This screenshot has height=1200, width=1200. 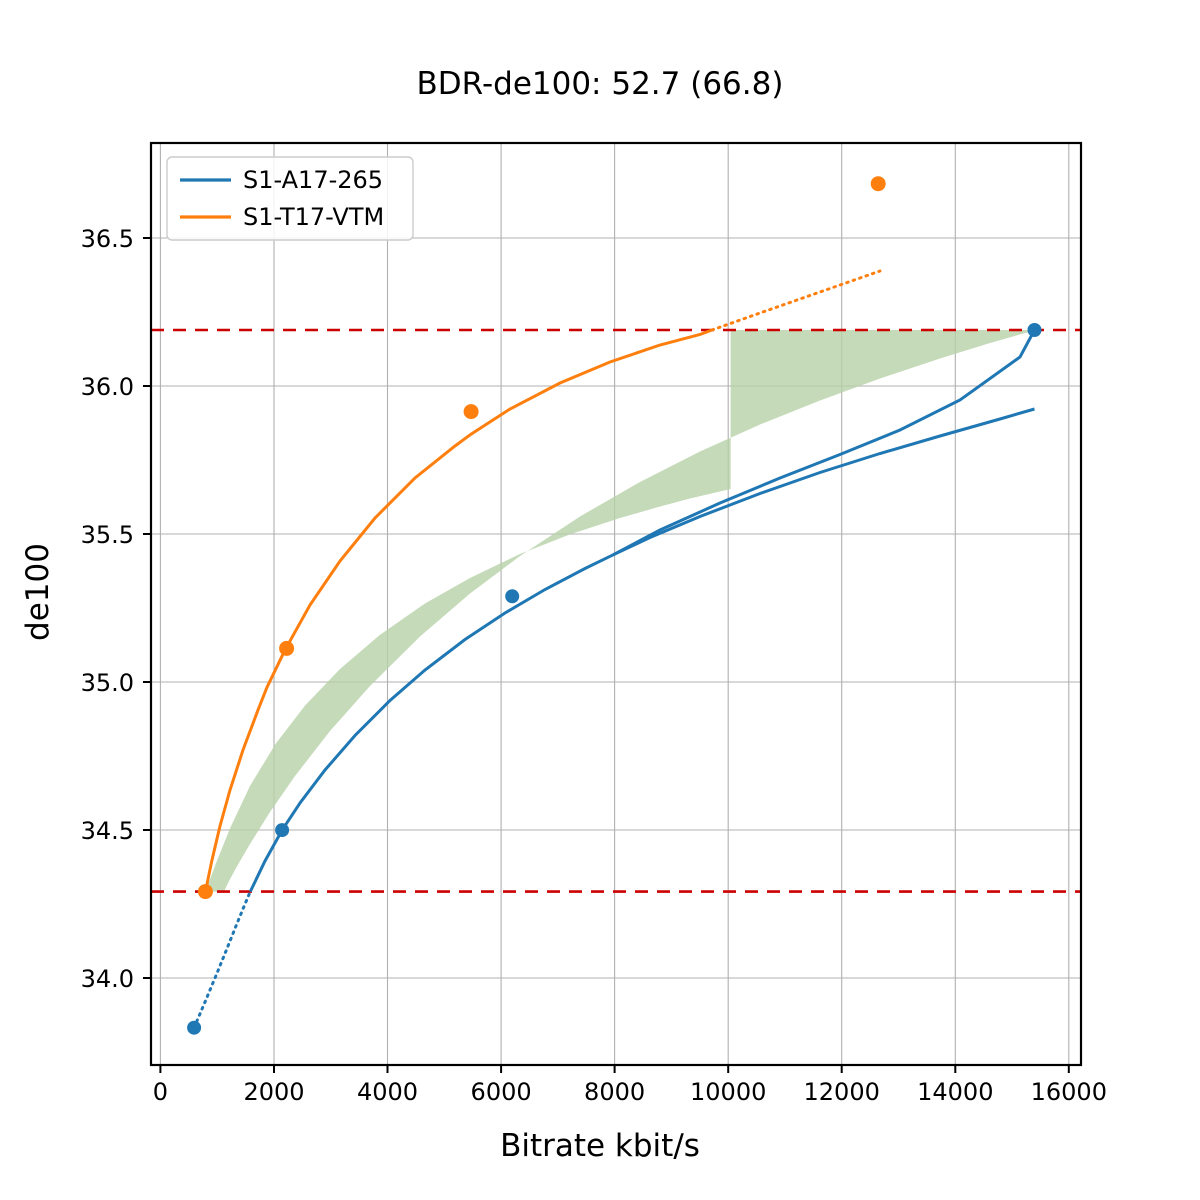 I want to click on y-tick-label: 34.5, so click(x=107, y=831).